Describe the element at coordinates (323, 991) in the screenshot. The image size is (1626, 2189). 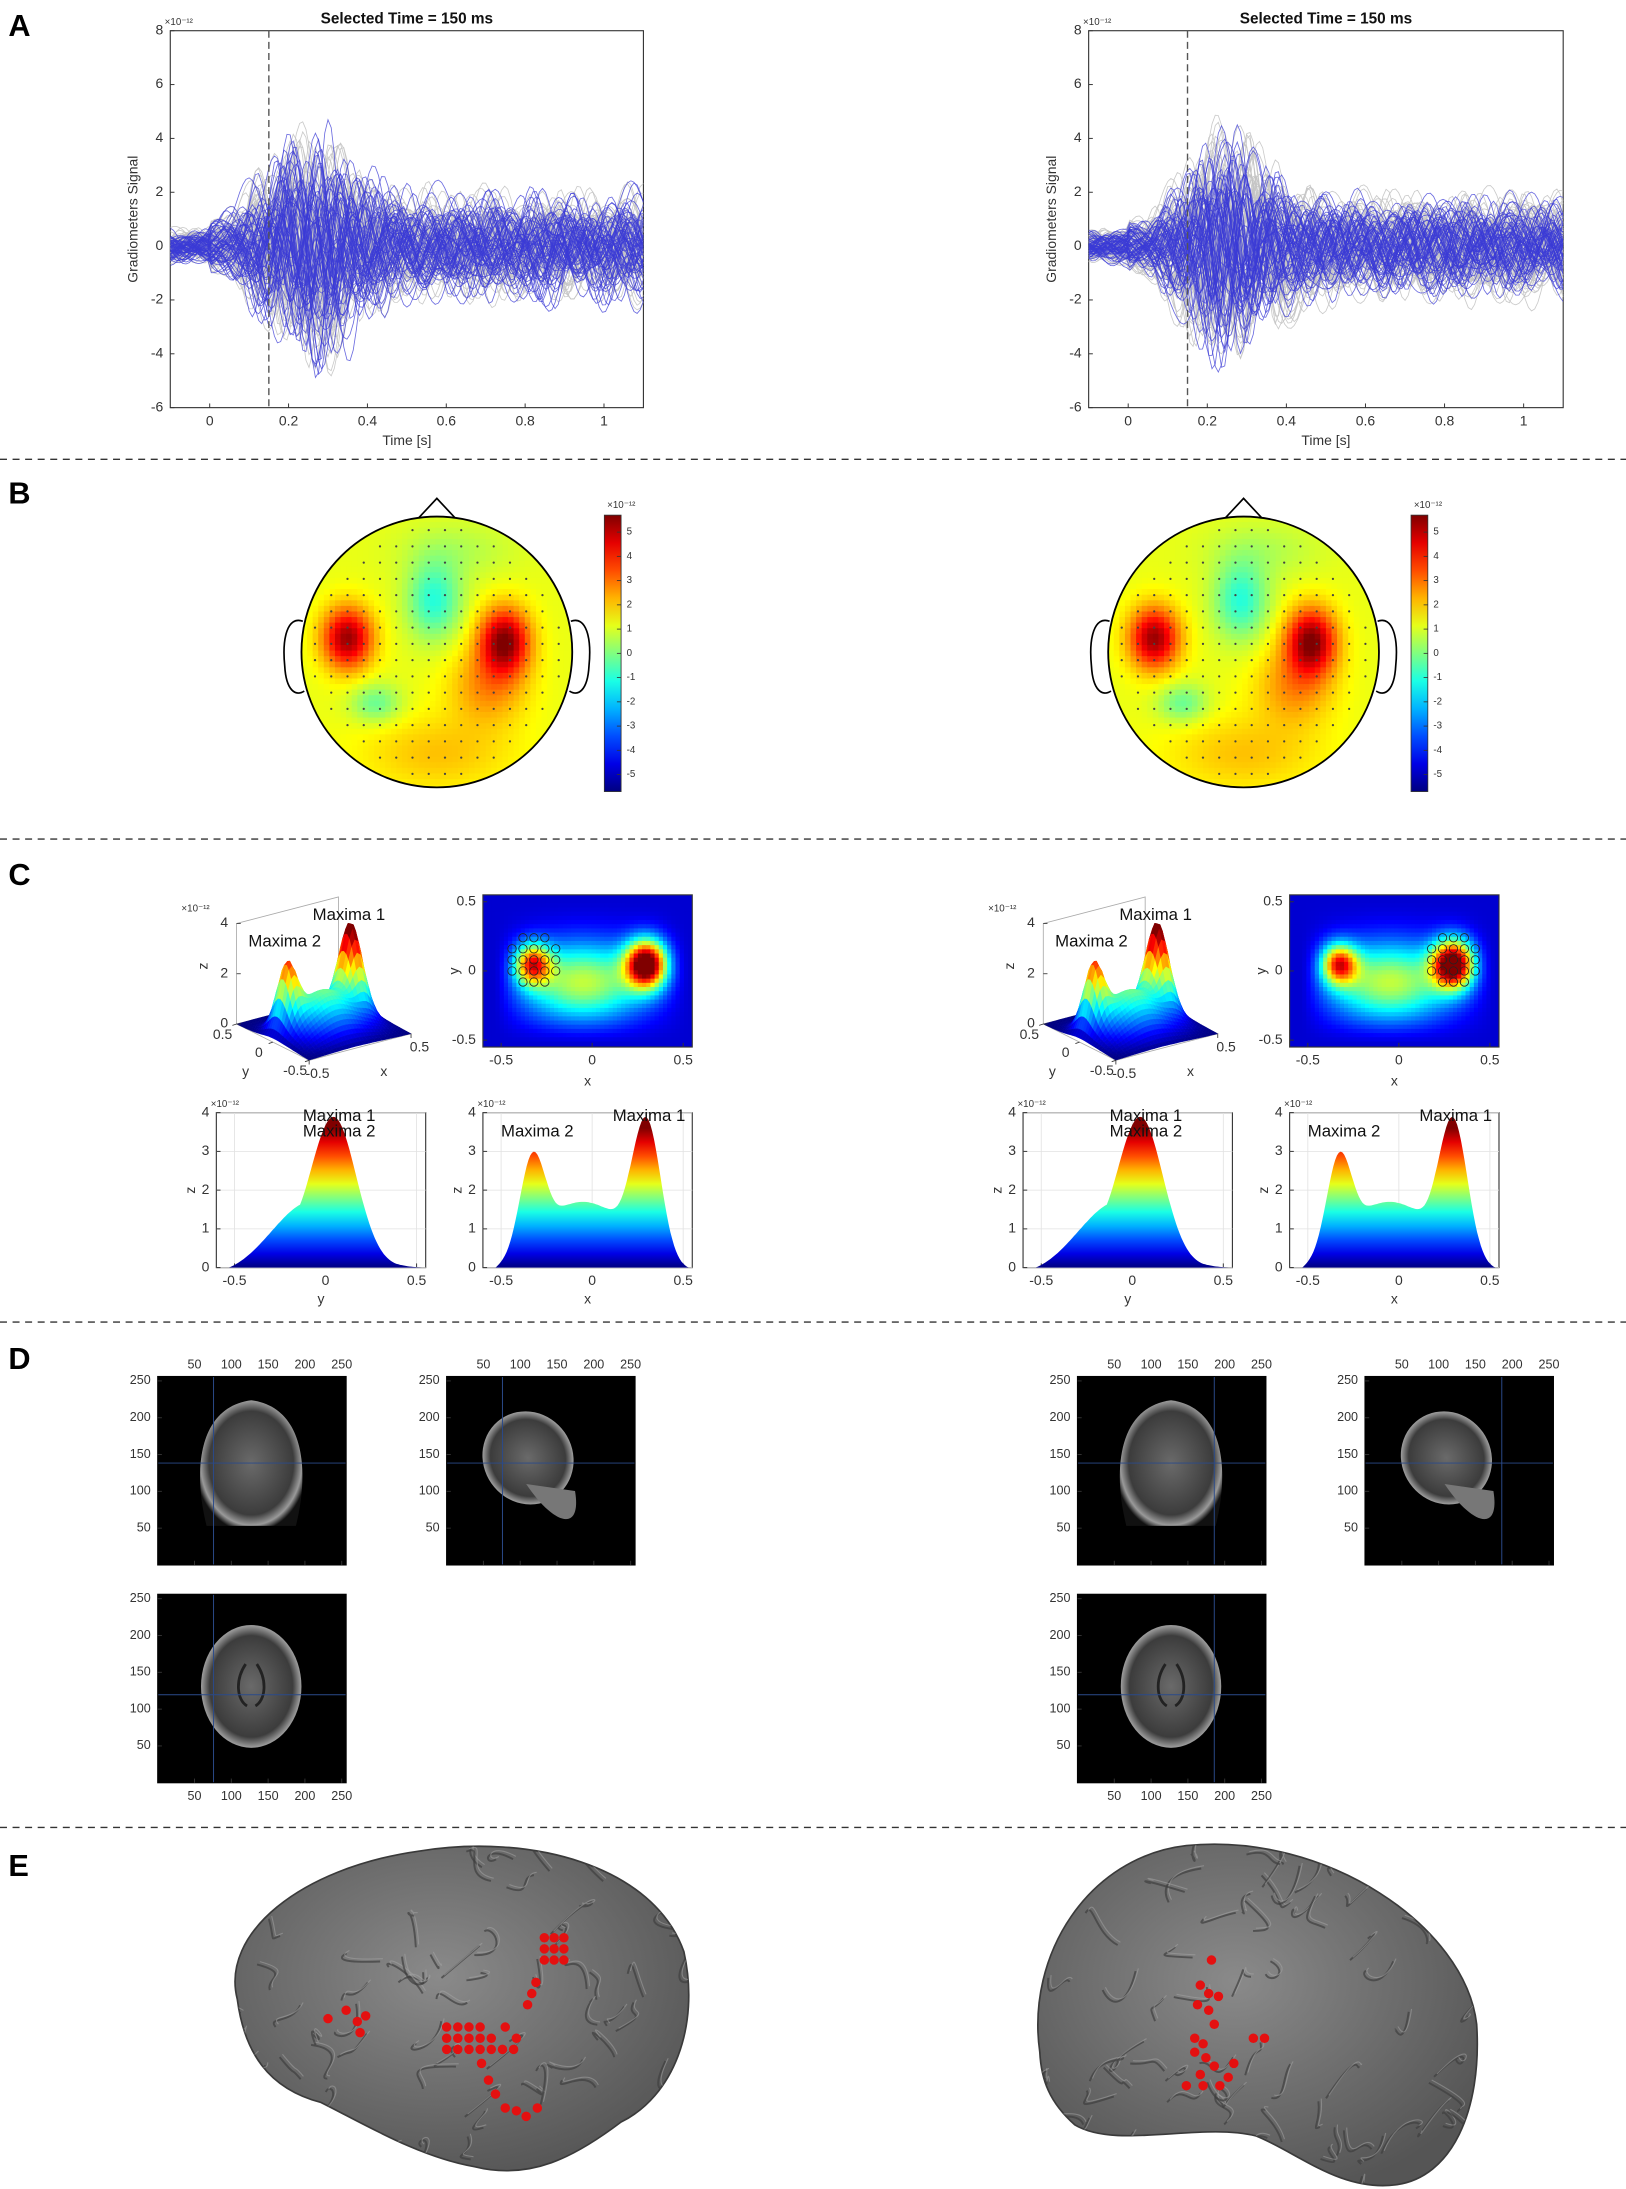
I see `surface` at that location.